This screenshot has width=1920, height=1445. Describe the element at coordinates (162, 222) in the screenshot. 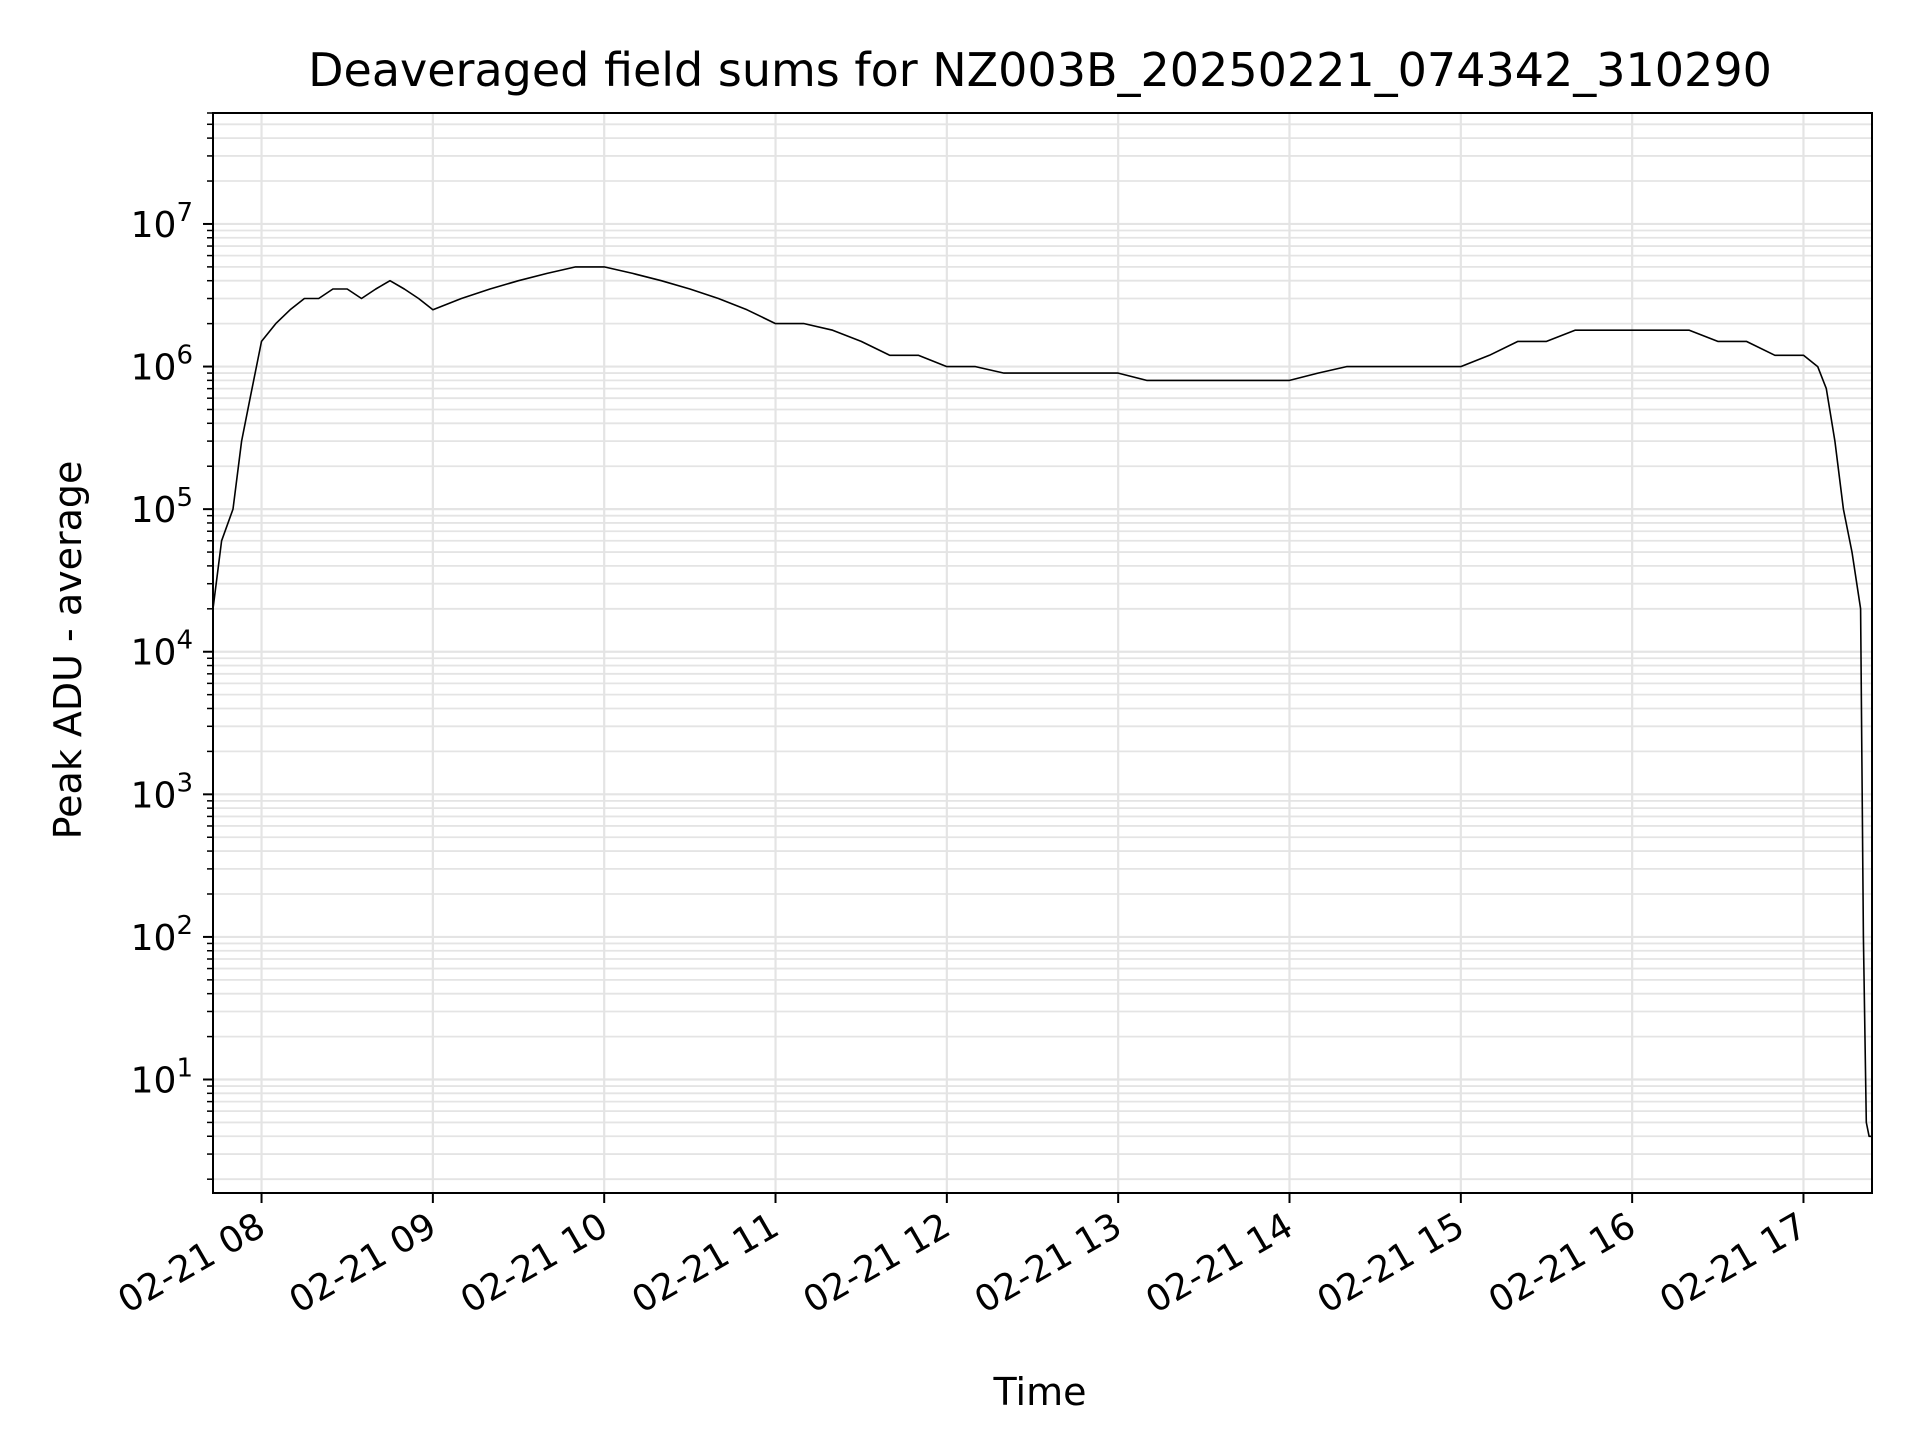

I see `y-tick-label: 10⁷` at that location.